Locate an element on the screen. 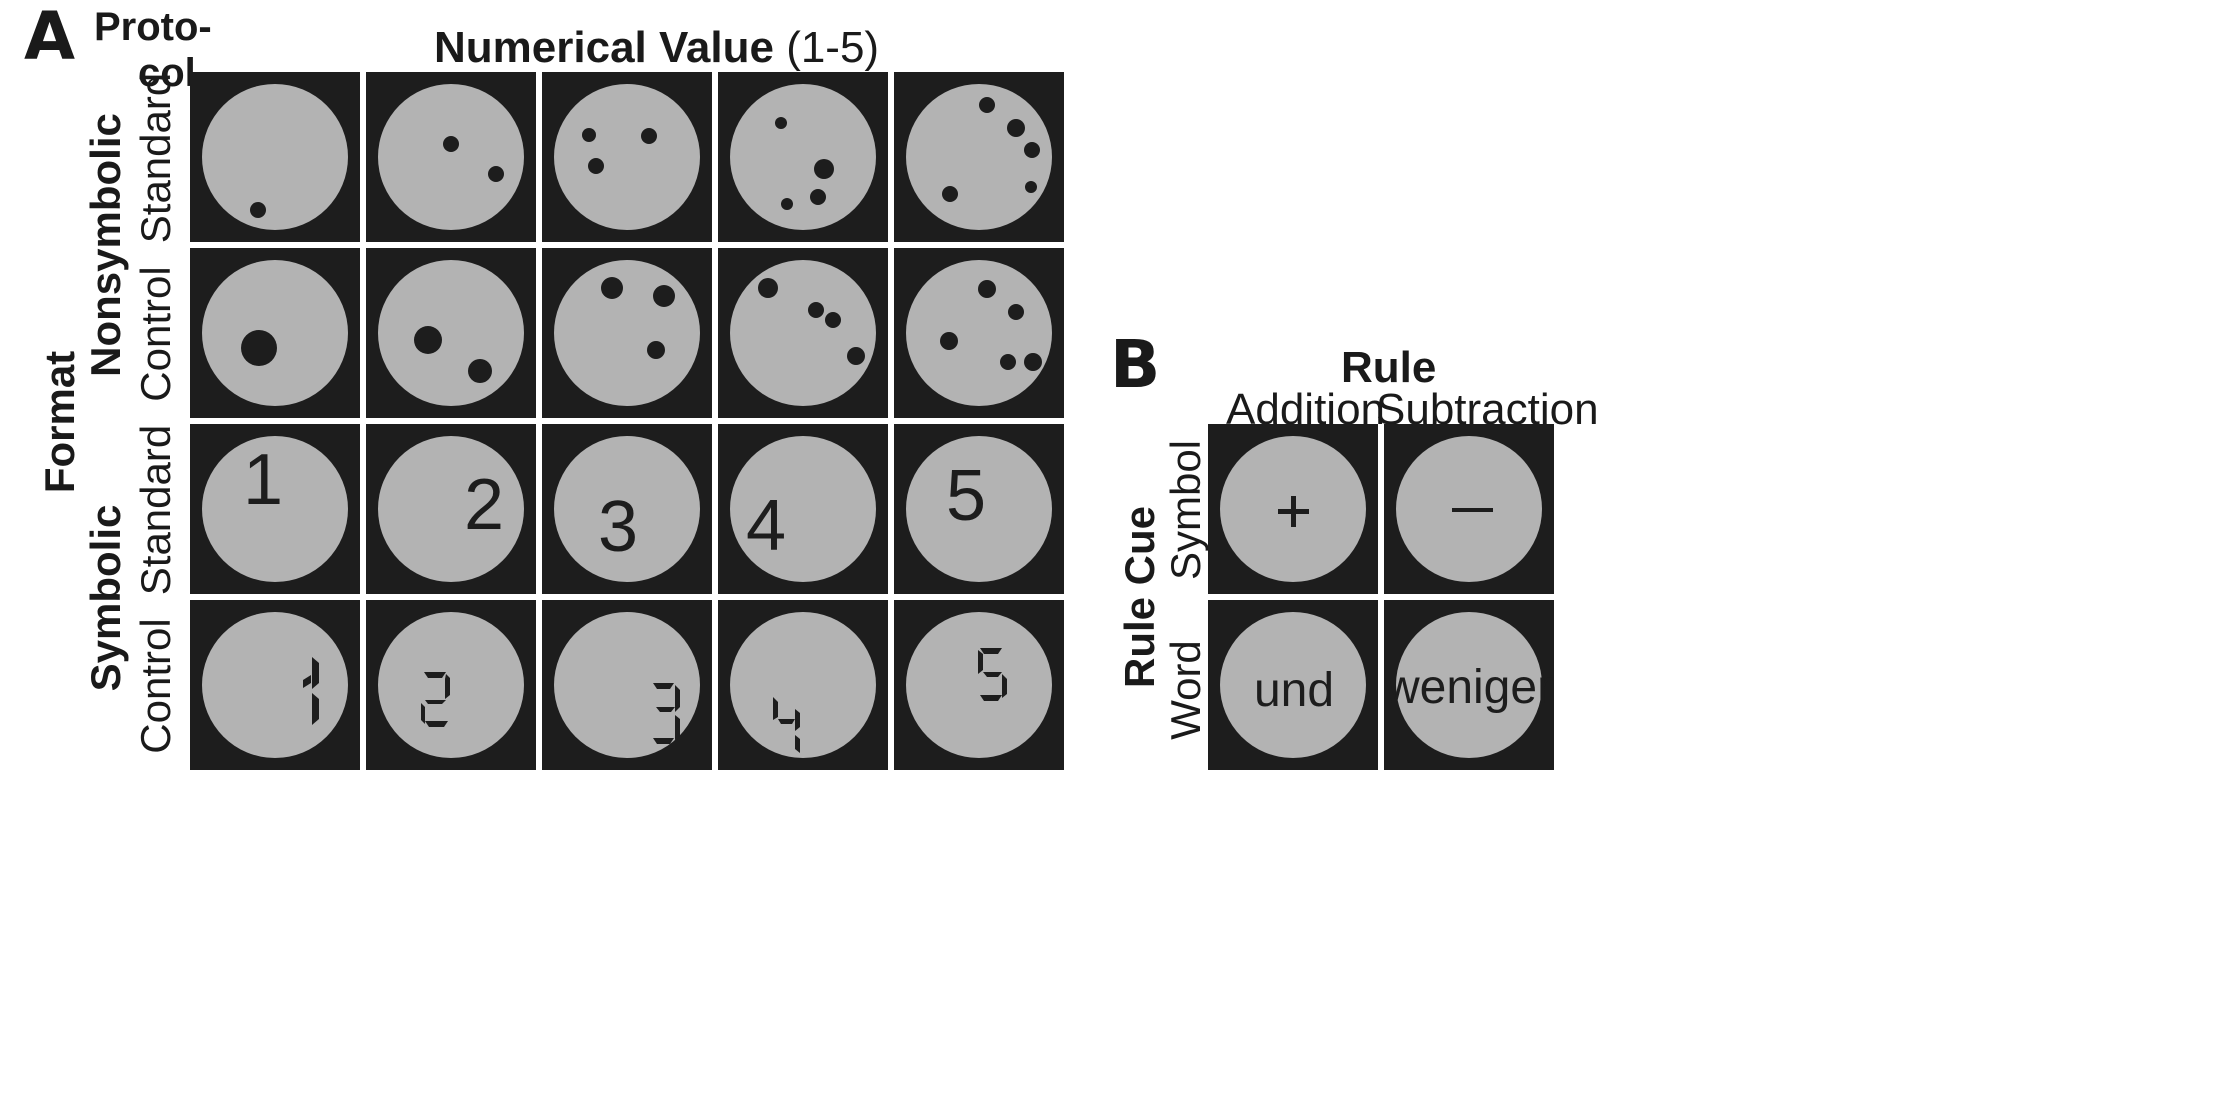 The width and height of the screenshot is (2240, 1106). standard-digit: 1 is located at coordinates (263, 480).